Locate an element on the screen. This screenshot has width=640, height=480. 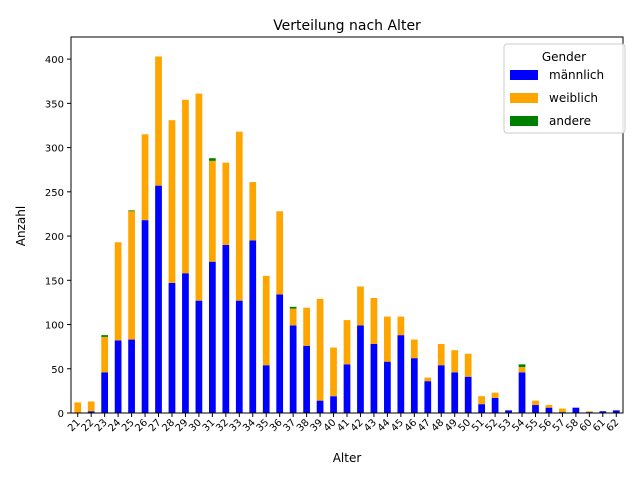
y-tick-label: 0 is located at coordinates (61, 414).